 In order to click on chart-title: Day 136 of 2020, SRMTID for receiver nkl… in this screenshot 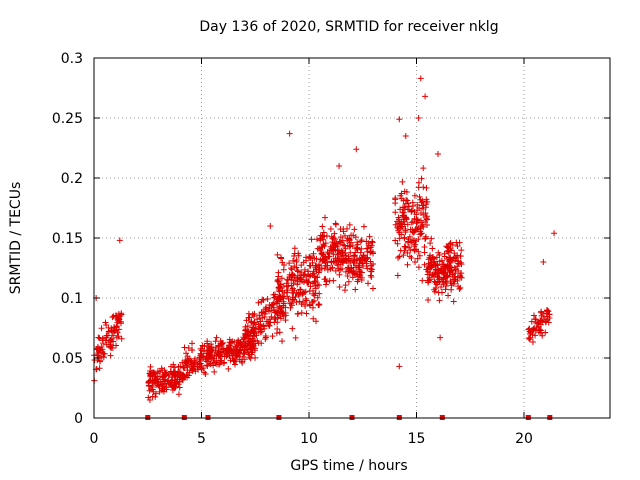, I will do `click(348, 27)`.